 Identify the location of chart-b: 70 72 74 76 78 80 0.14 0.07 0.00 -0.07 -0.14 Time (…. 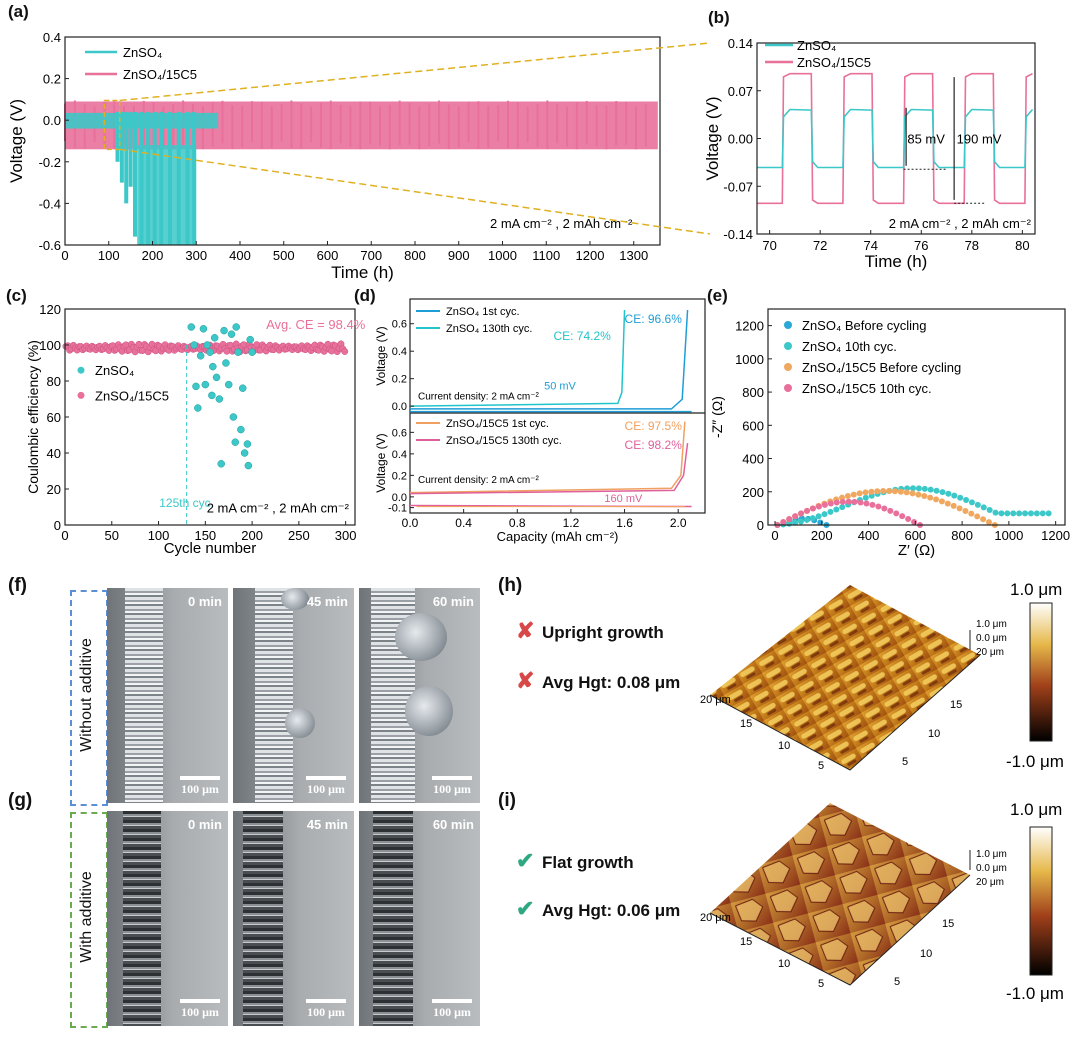
(869, 153).